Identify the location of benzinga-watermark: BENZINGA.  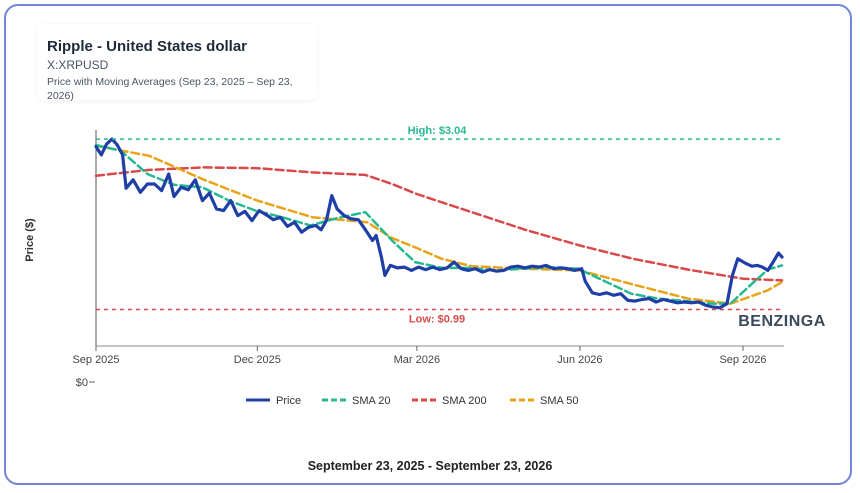
(782, 321).